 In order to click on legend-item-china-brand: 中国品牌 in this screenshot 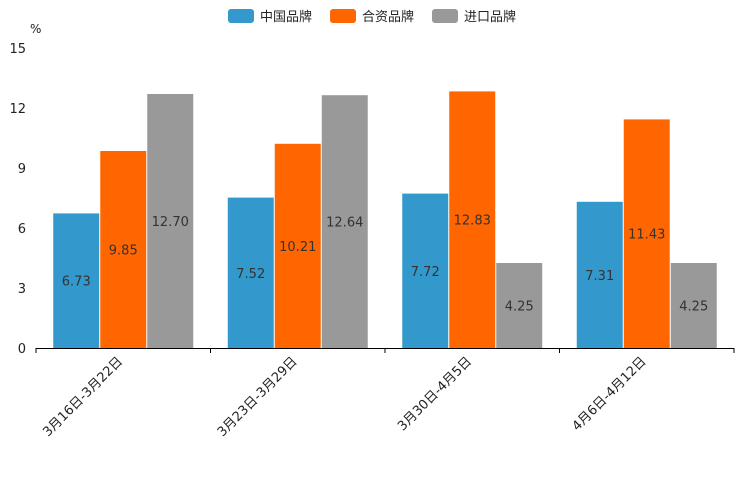, I will do `click(269, 15)`.